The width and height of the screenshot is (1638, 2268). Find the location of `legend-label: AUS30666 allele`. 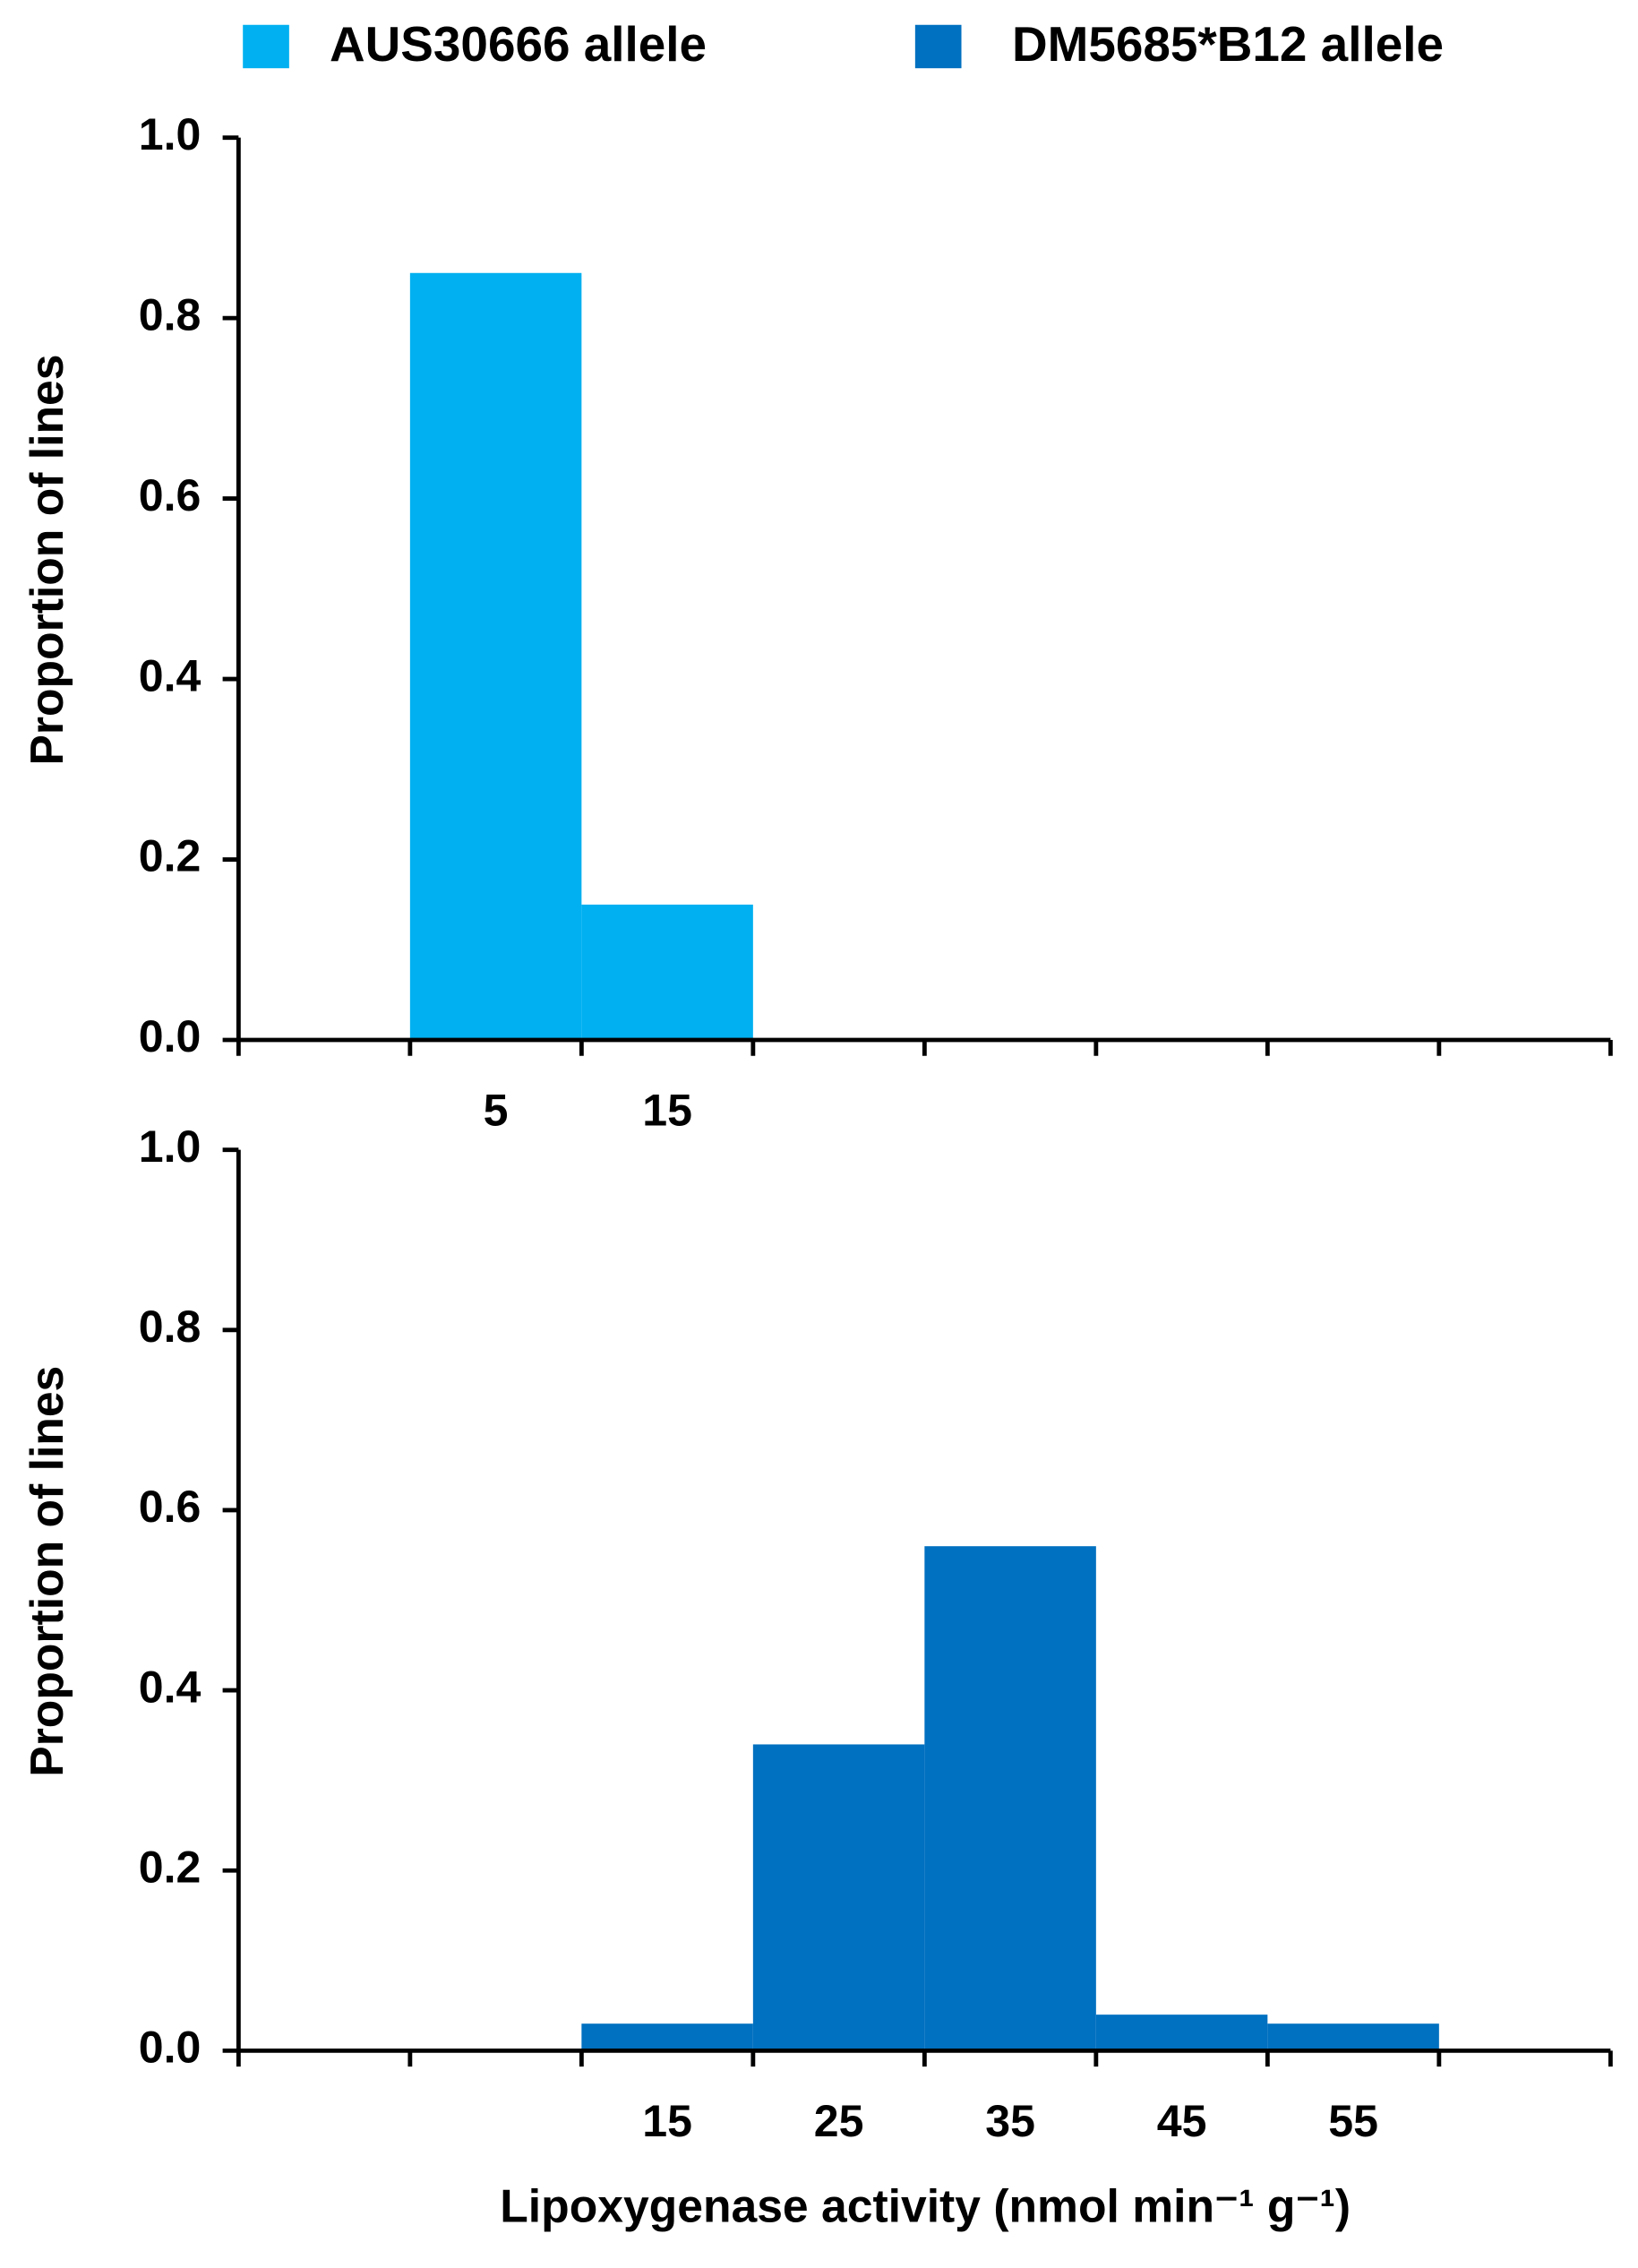

legend-label: AUS30666 allele is located at coordinates (518, 44).